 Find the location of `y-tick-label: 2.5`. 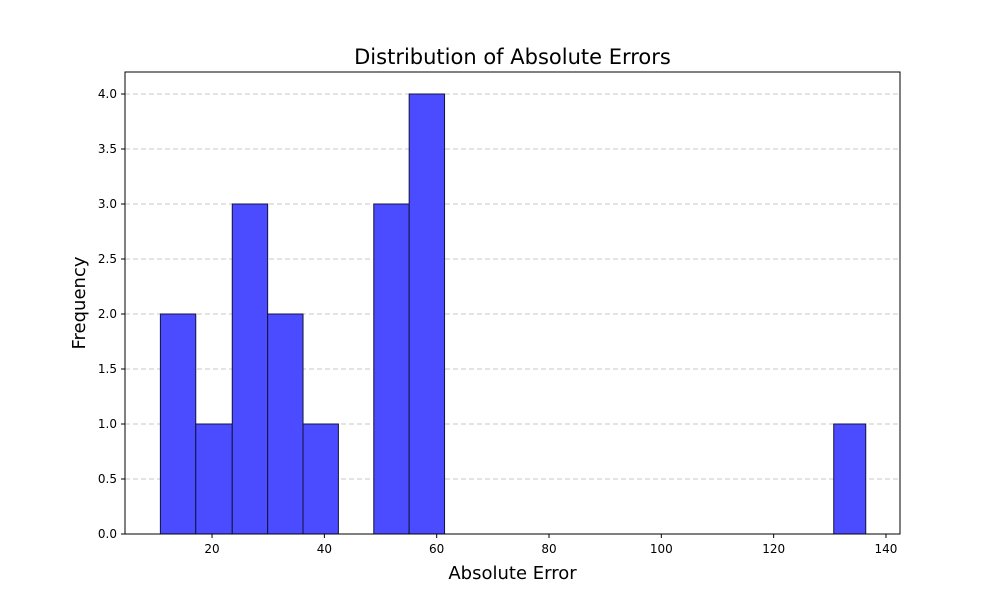

y-tick-label: 2.5 is located at coordinates (107, 259).